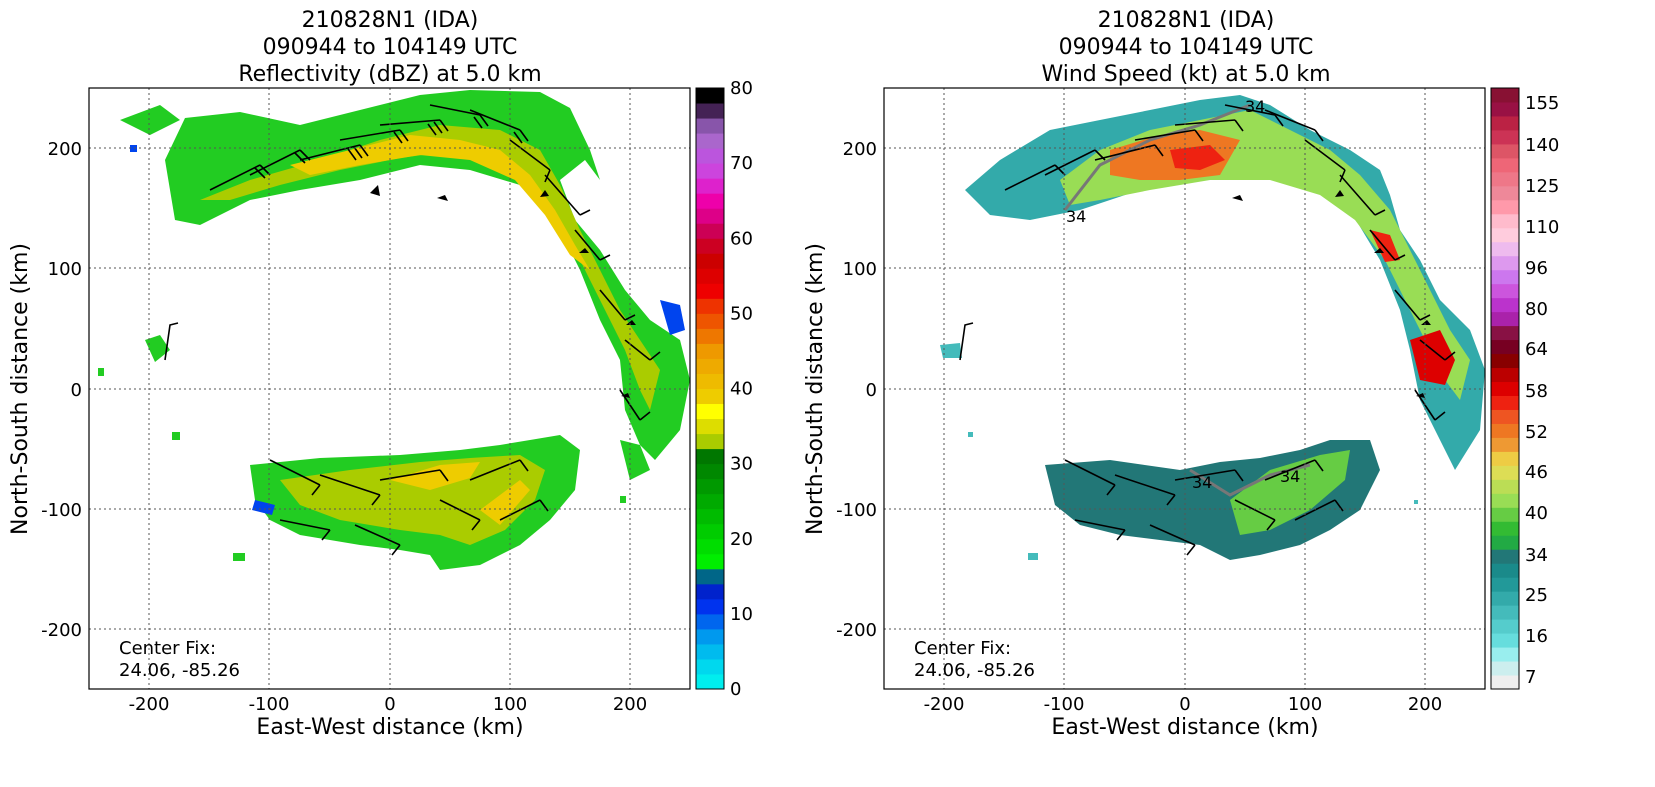  What do you see at coordinates (179, 670) in the screenshot?
I see `center-fix-value: 24.06, -85.26` at bounding box center [179, 670].